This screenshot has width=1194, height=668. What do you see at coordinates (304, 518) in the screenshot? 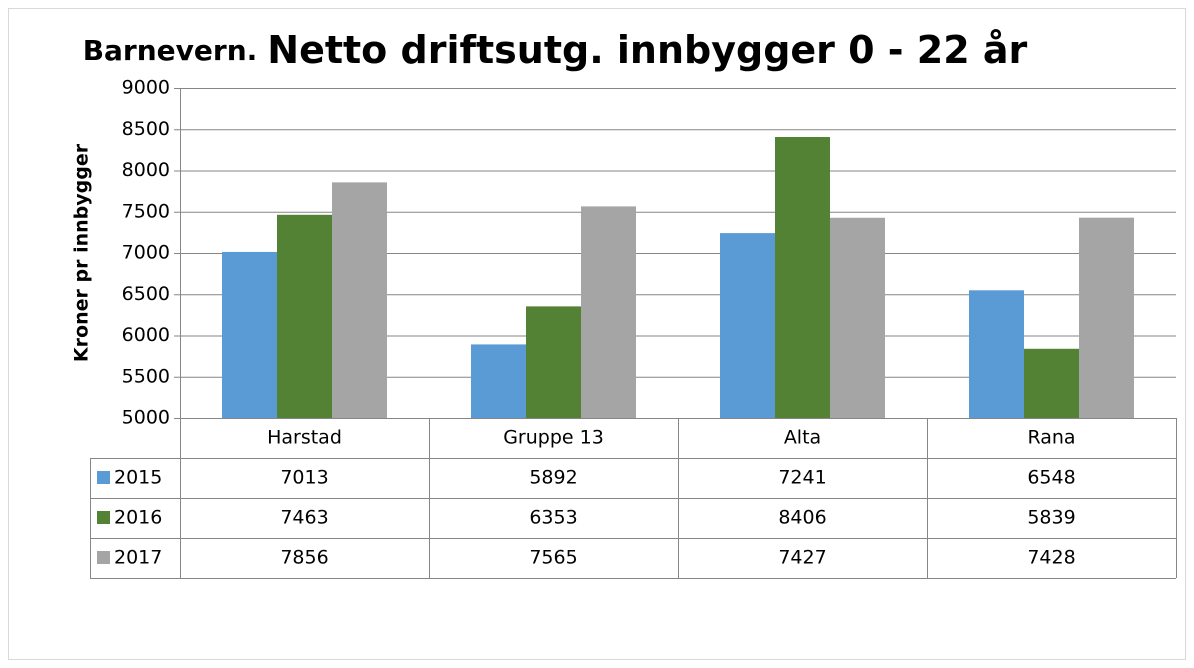
I see `table-value: 7463` at bounding box center [304, 518].